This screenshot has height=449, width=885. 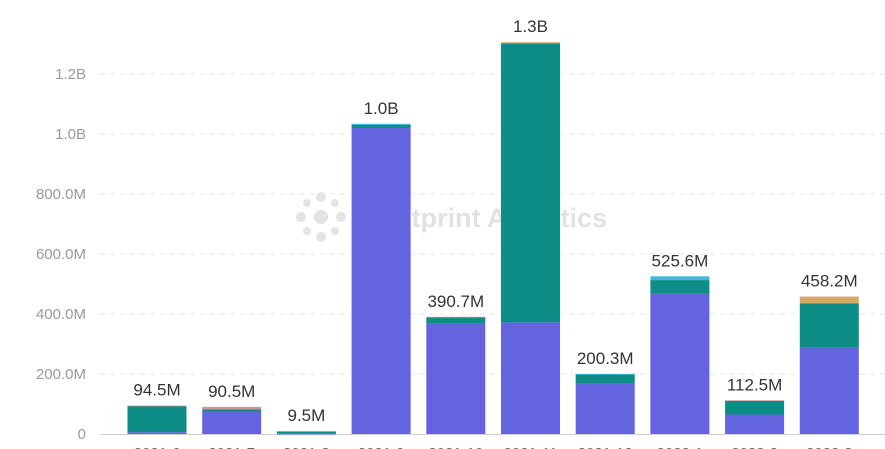 I want to click on x-tick-label: 2021-12, so click(x=605, y=447).